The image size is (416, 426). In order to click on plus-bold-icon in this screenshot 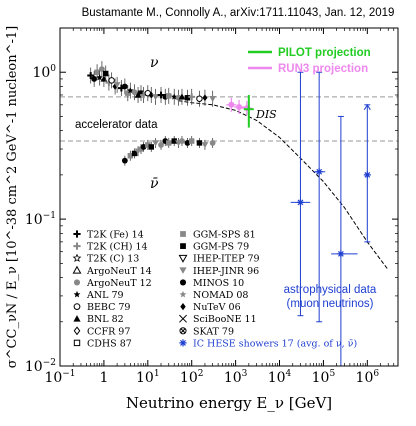, I will do `click(77, 234)`.